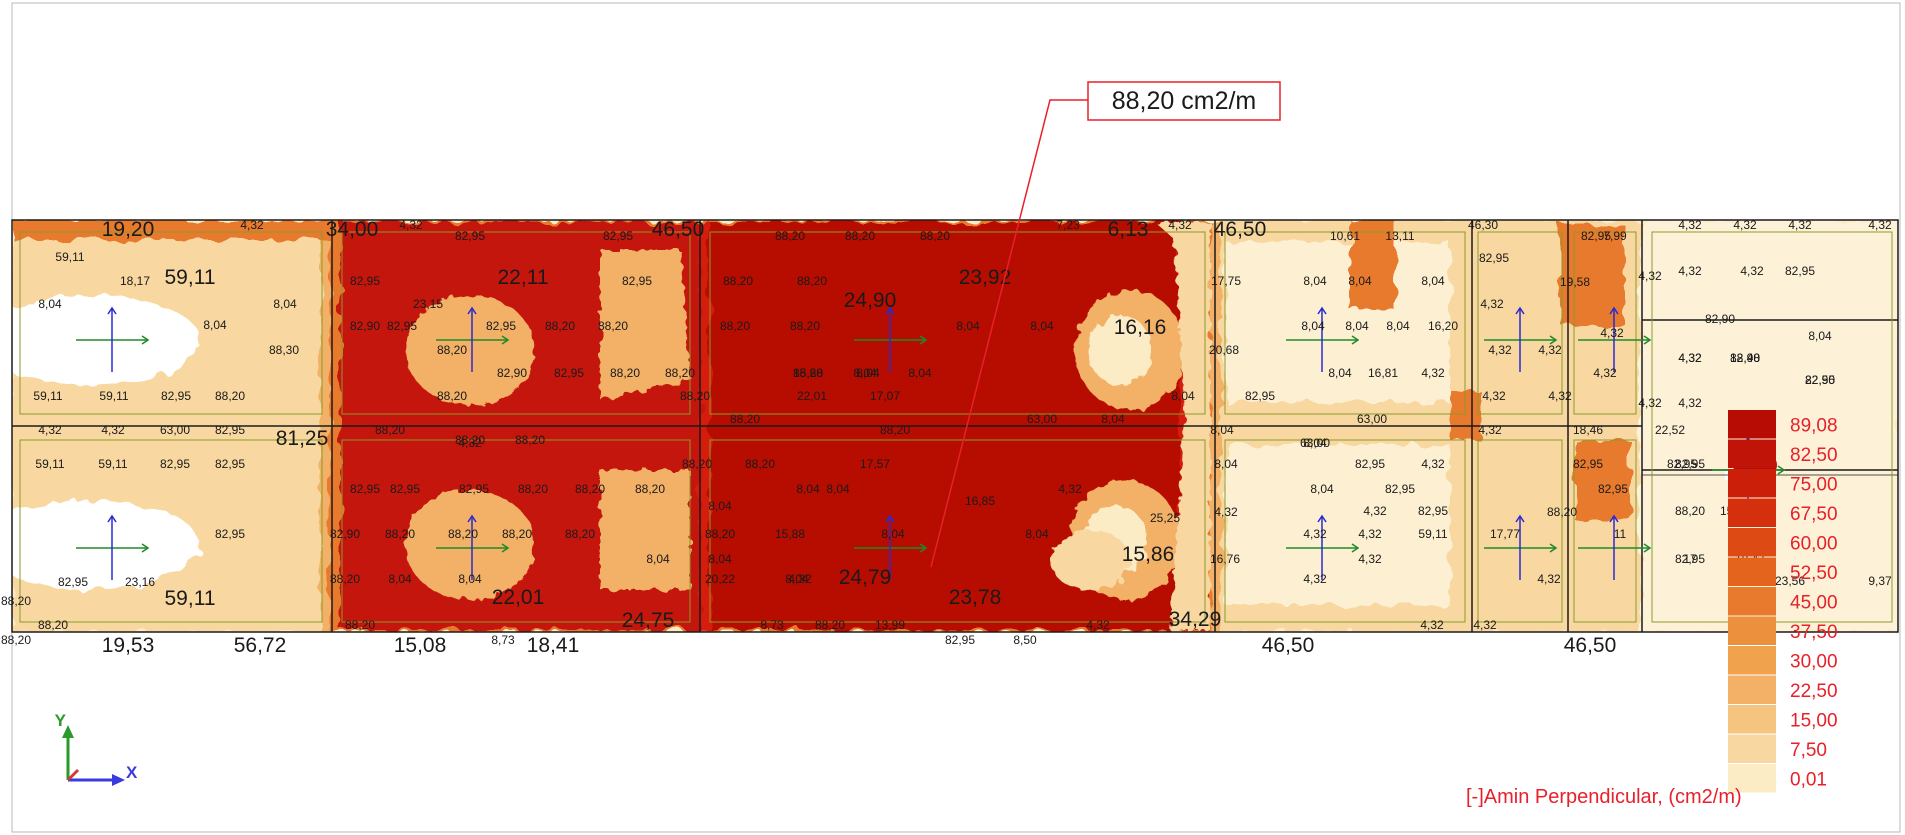 Image resolution: width=1905 pixels, height=835 pixels. I want to click on legend-value: 22,50, so click(1814, 691).